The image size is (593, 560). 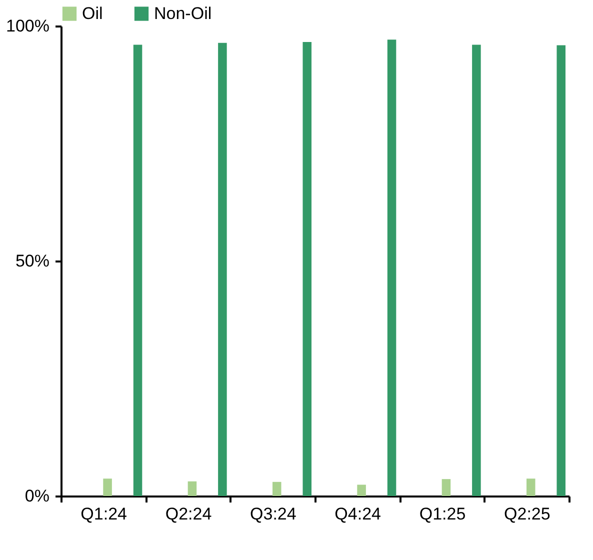 What do you see at coordinates (92, 13) in the screenshot?
I see `legend-label: Oil` at bounding box center [92, 13].